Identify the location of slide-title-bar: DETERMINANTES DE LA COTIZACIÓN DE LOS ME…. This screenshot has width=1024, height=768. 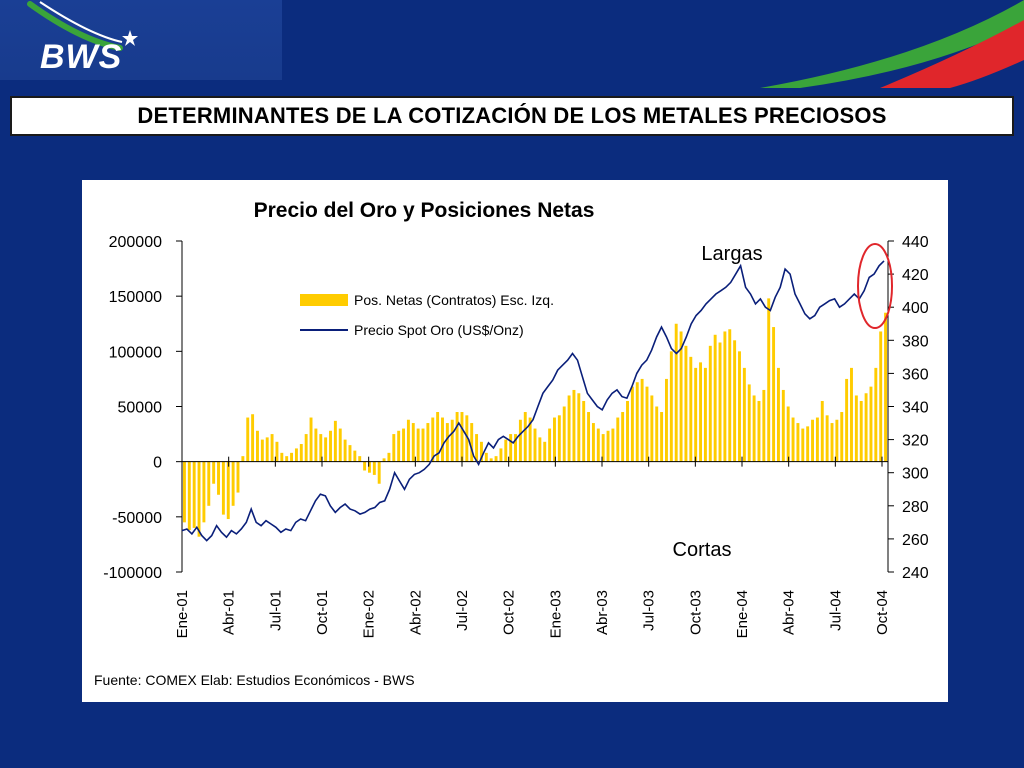
(512, 116).